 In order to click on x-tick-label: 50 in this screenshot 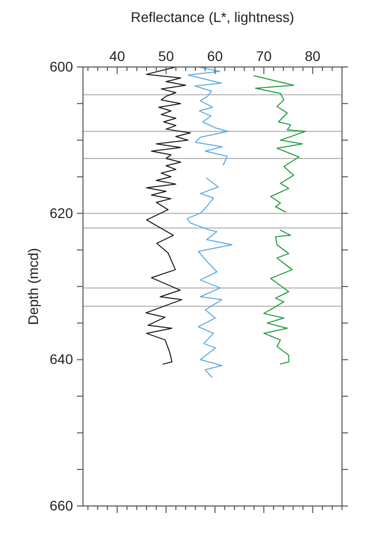, I will do `click(166, 56)`.